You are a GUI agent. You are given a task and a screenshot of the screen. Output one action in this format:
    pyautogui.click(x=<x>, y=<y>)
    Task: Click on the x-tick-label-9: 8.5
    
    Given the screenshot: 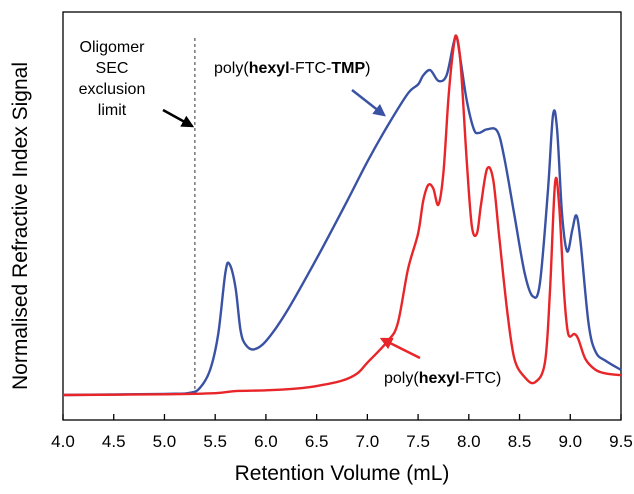 What is the action you would take?
    pyautogui.click(x=520, y=441)
    